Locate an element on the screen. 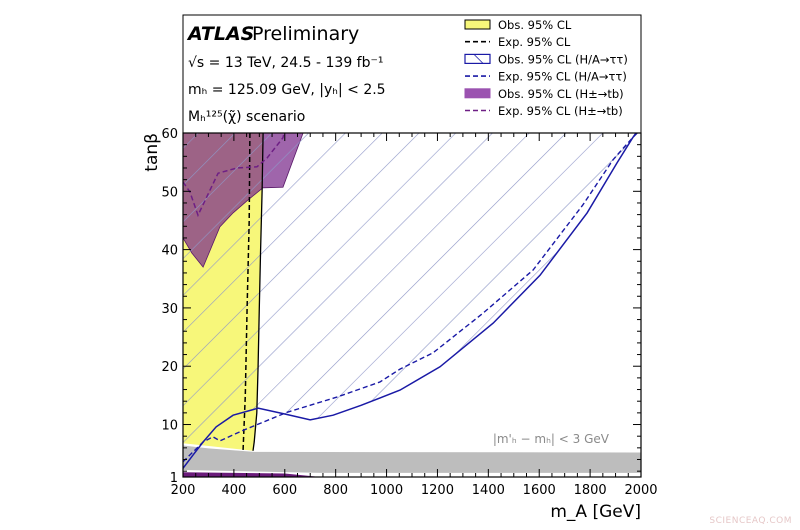 The image size is (800, 530). y-tick-label: 40 is located at coordinates (169, 251).